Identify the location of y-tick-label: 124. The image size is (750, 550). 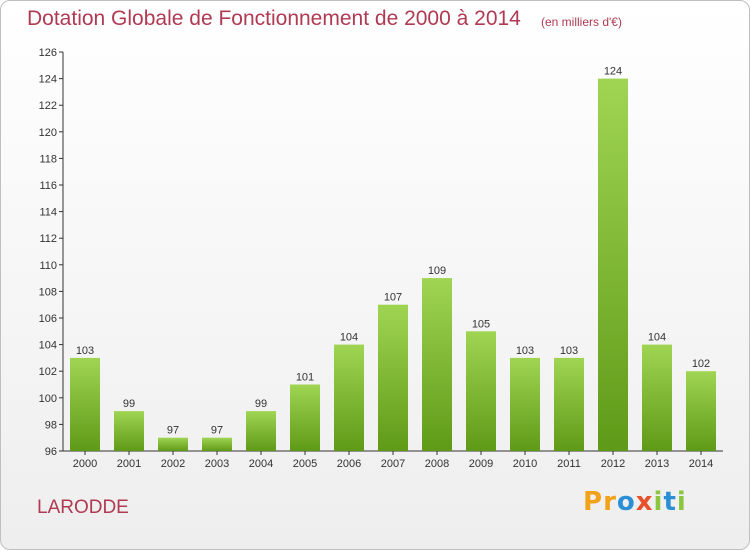
(48, 80).